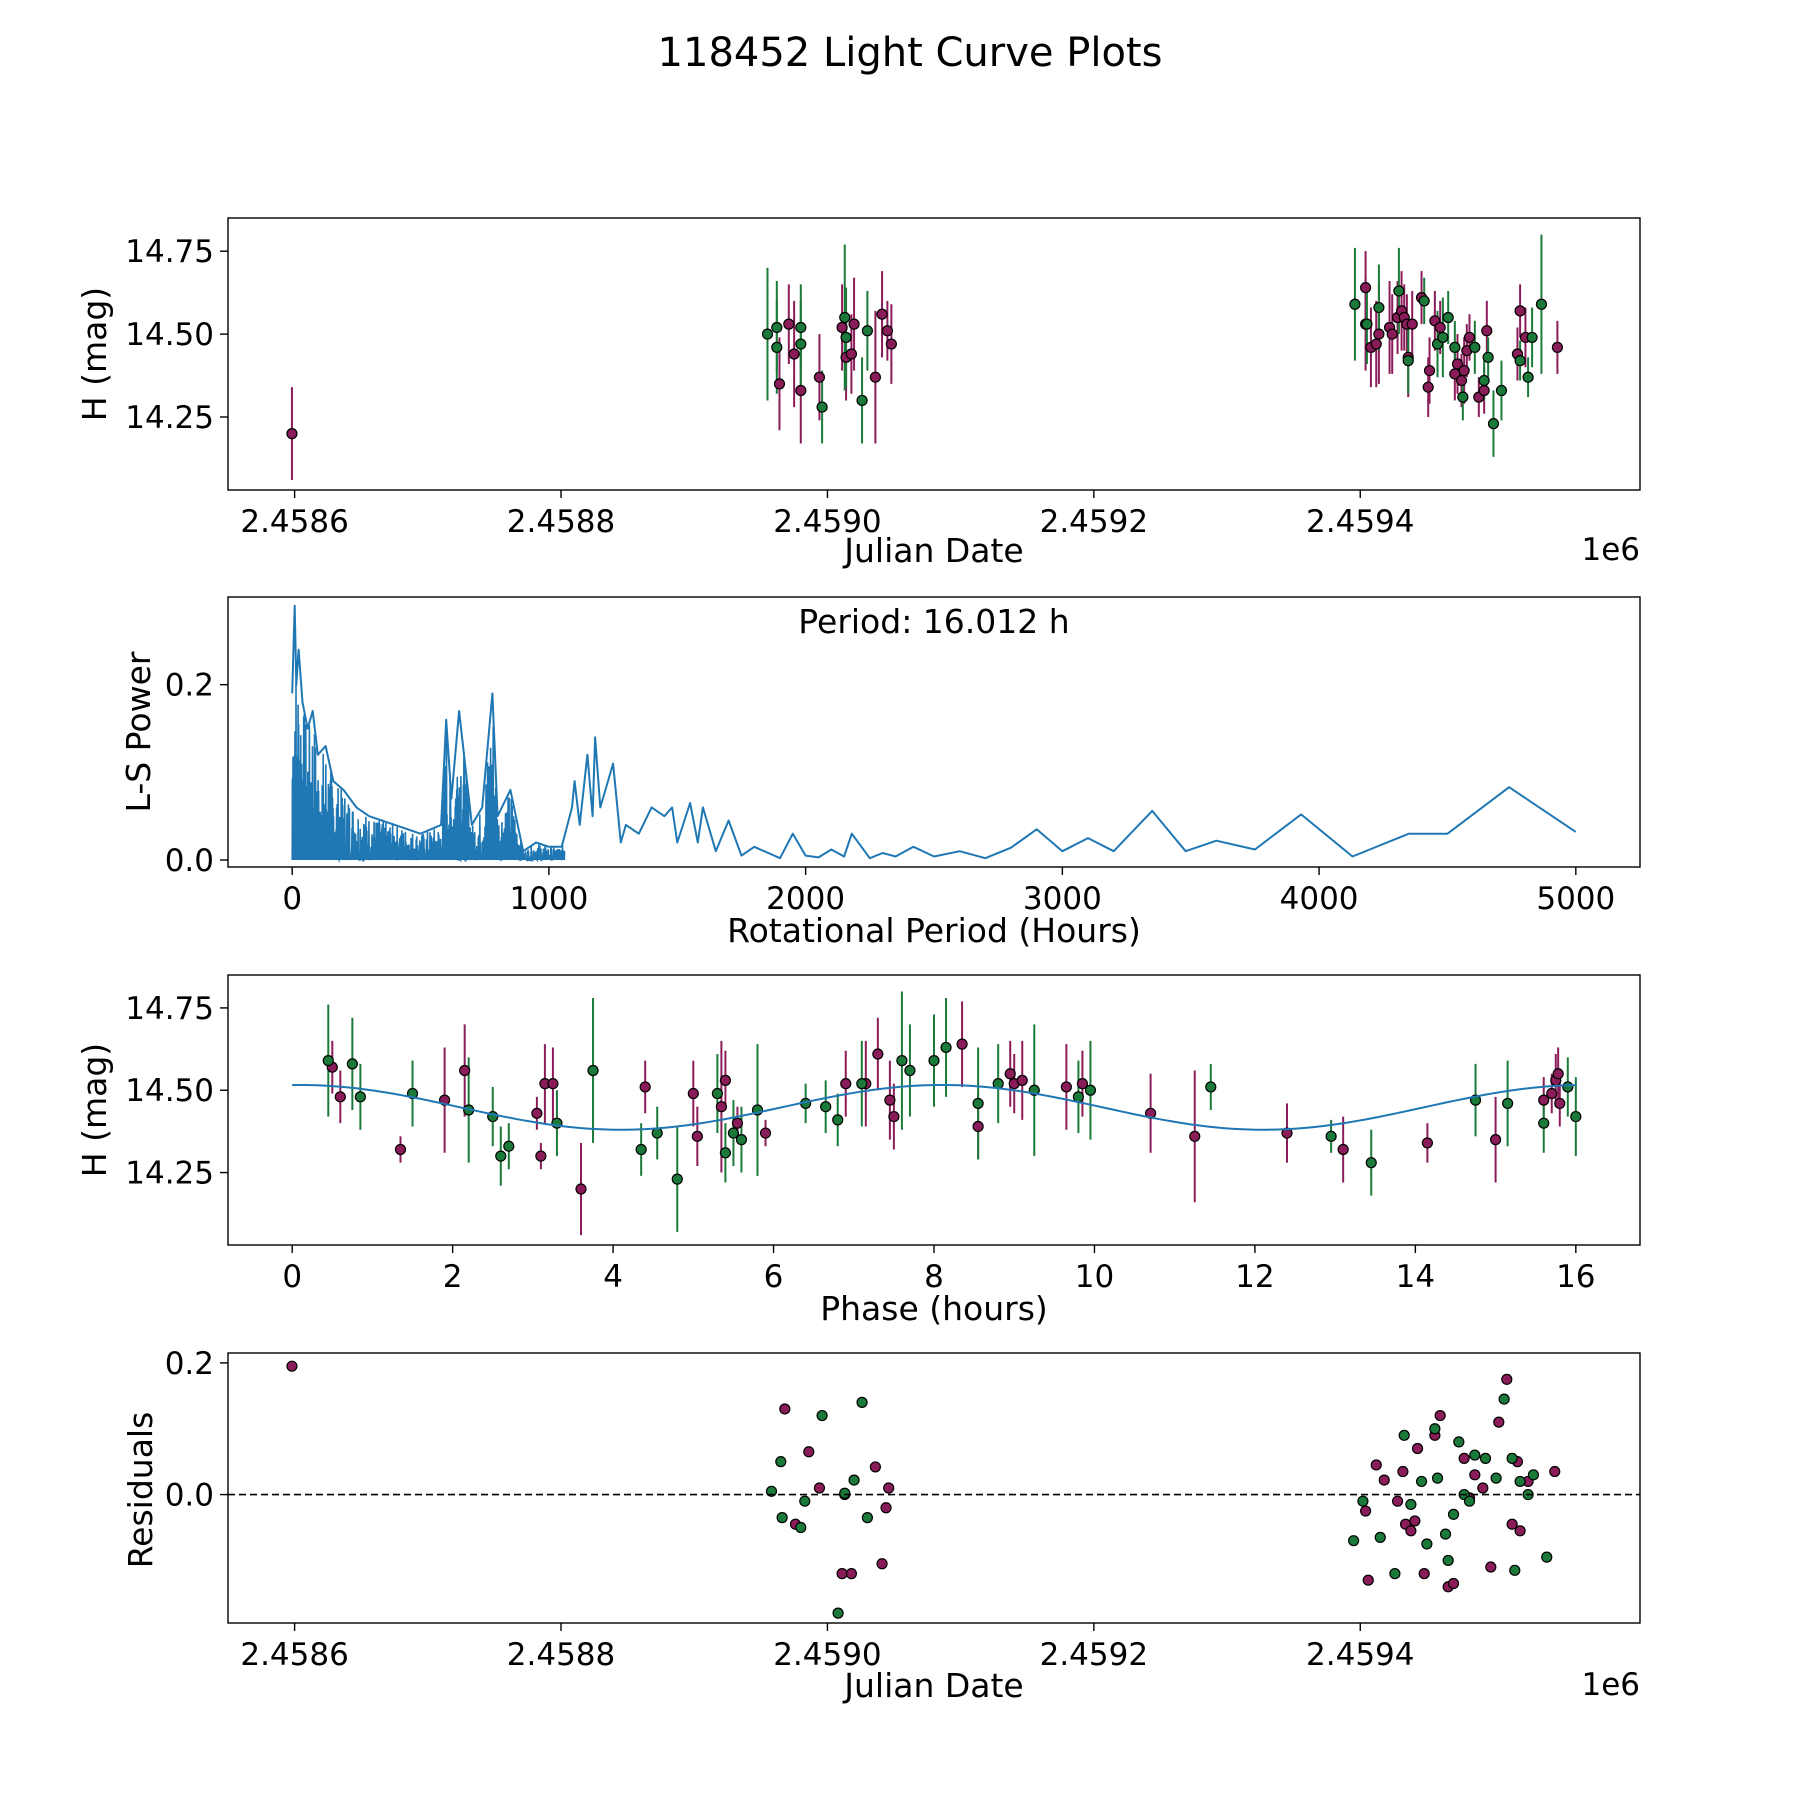 The image size is (1800, 1800). Describe the element at coordinates (1319, 899) in the screenshot. I see `x-tick-label: 4000` at that location.